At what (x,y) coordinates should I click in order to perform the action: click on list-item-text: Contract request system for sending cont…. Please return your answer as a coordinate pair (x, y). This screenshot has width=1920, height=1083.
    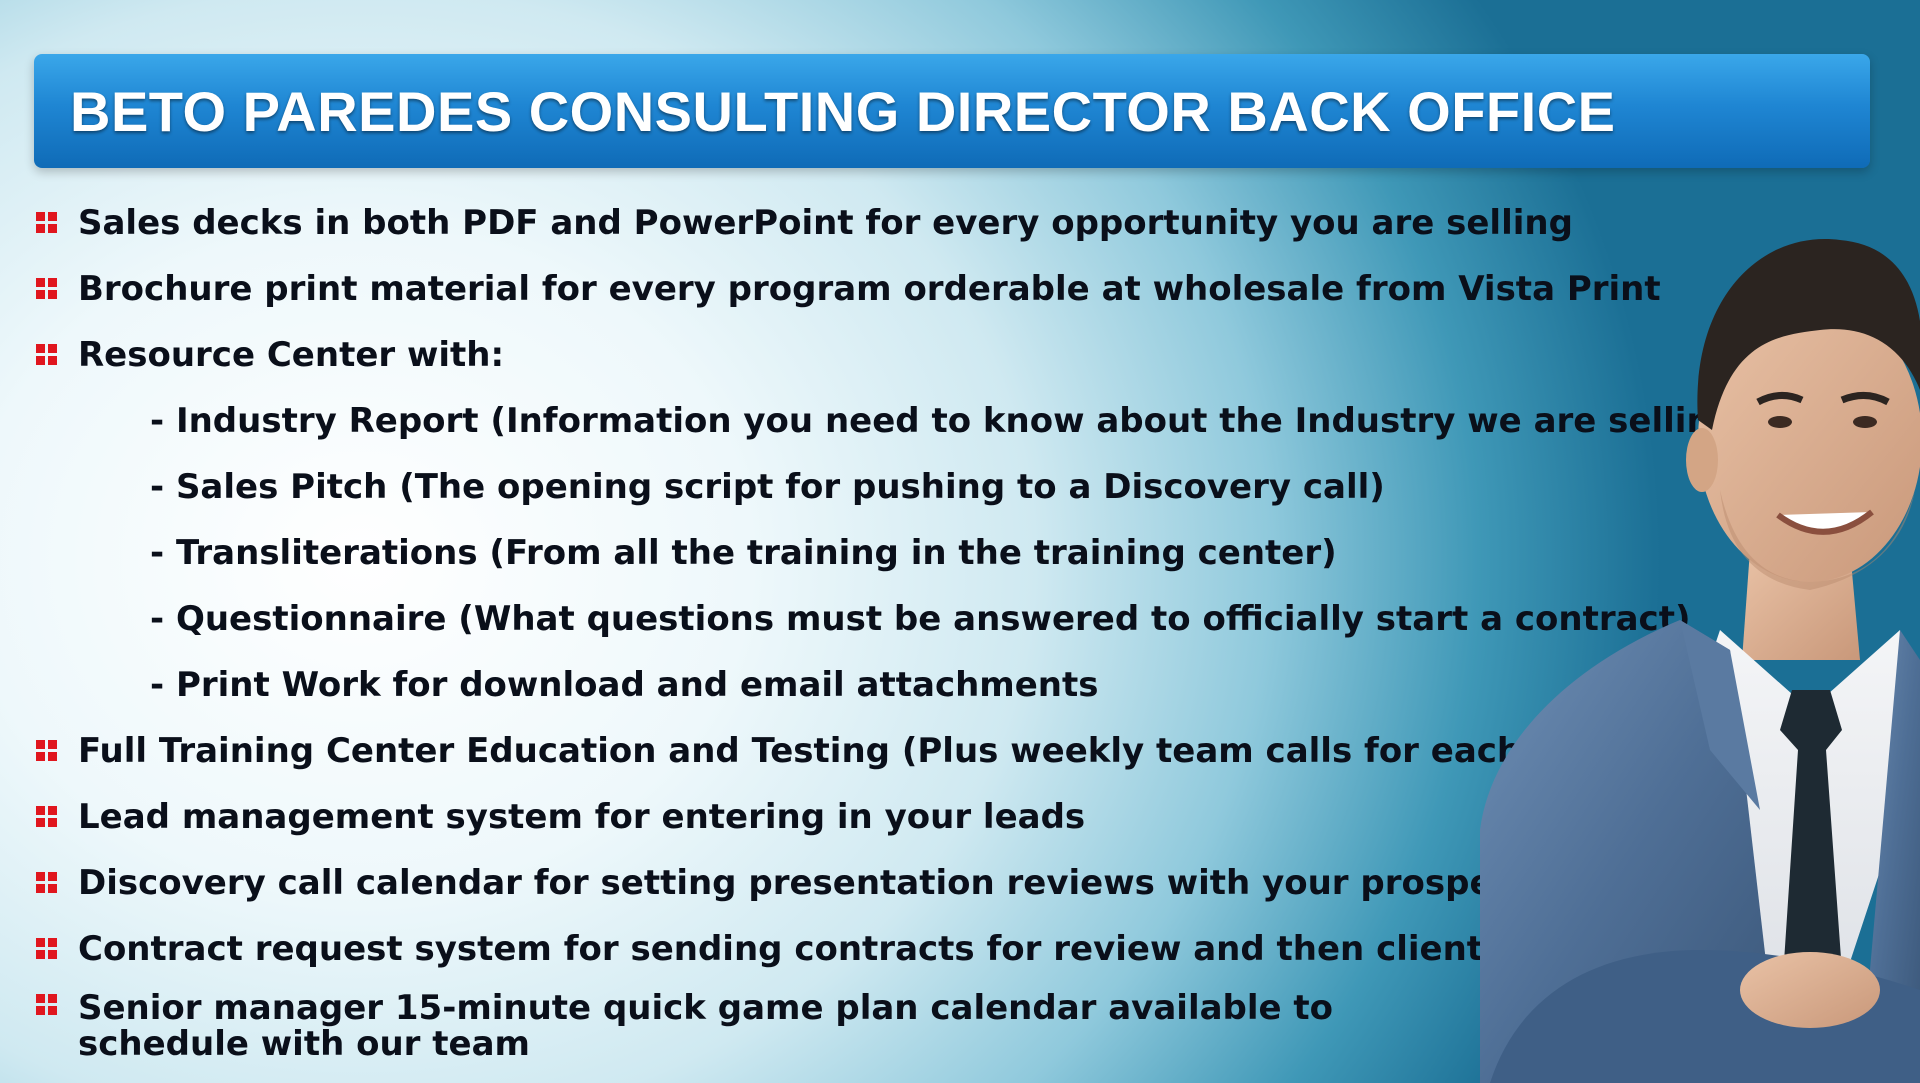
    Looking at the image, I should click on (878, 949).